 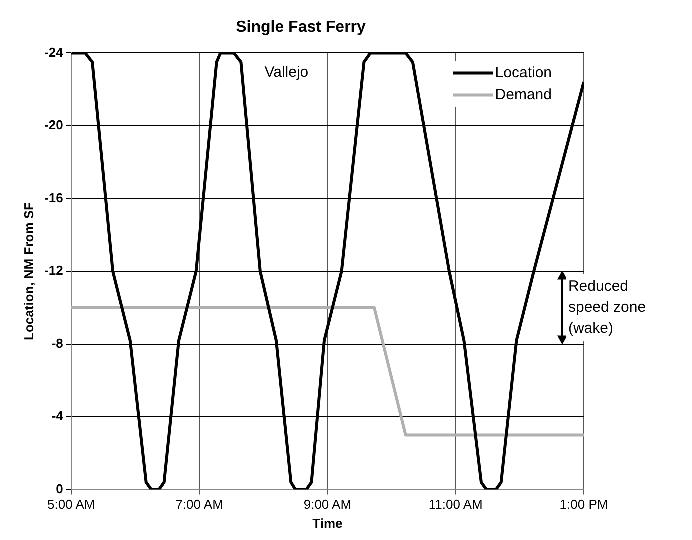 What do you see at coordinates (54, 125) in the screenshot?
I see `y-tick-label: -20` at bounding box center [54, 125].